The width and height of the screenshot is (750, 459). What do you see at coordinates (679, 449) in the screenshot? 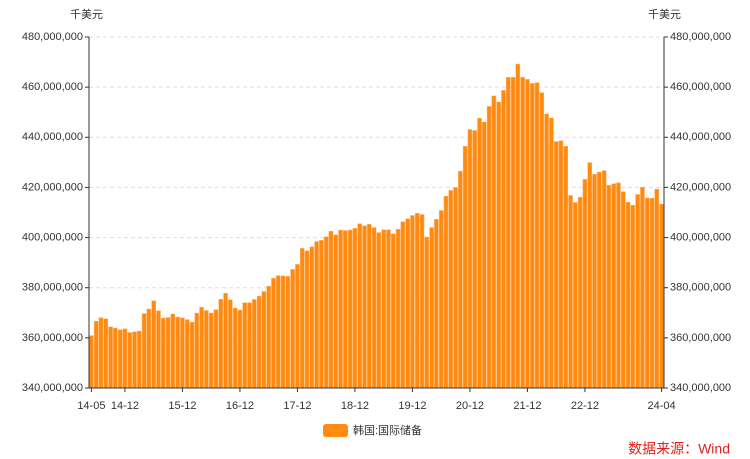
I see `source: 数据来源：Wind` at bounding box center [679, 449].